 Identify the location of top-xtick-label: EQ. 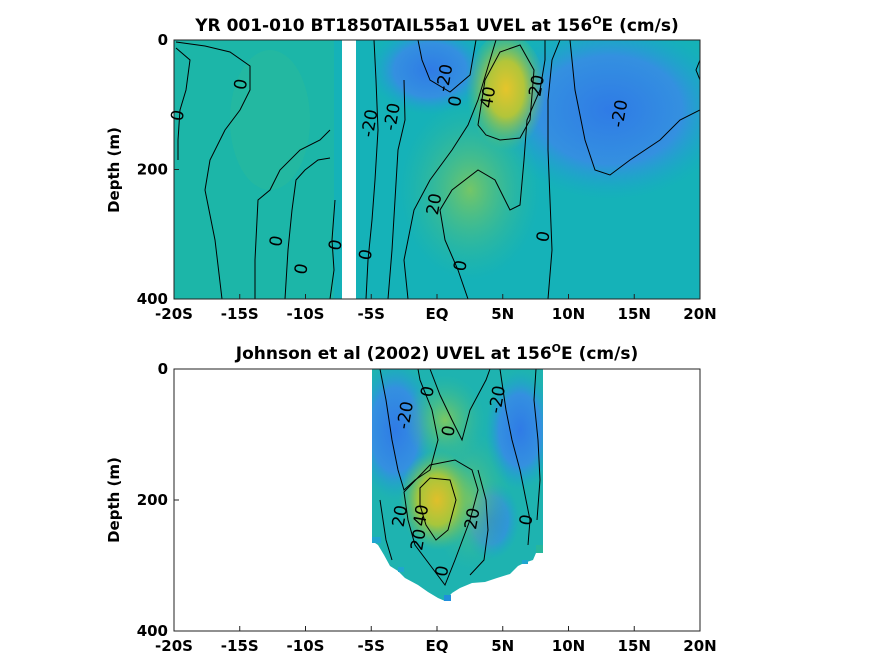
(437, 314).